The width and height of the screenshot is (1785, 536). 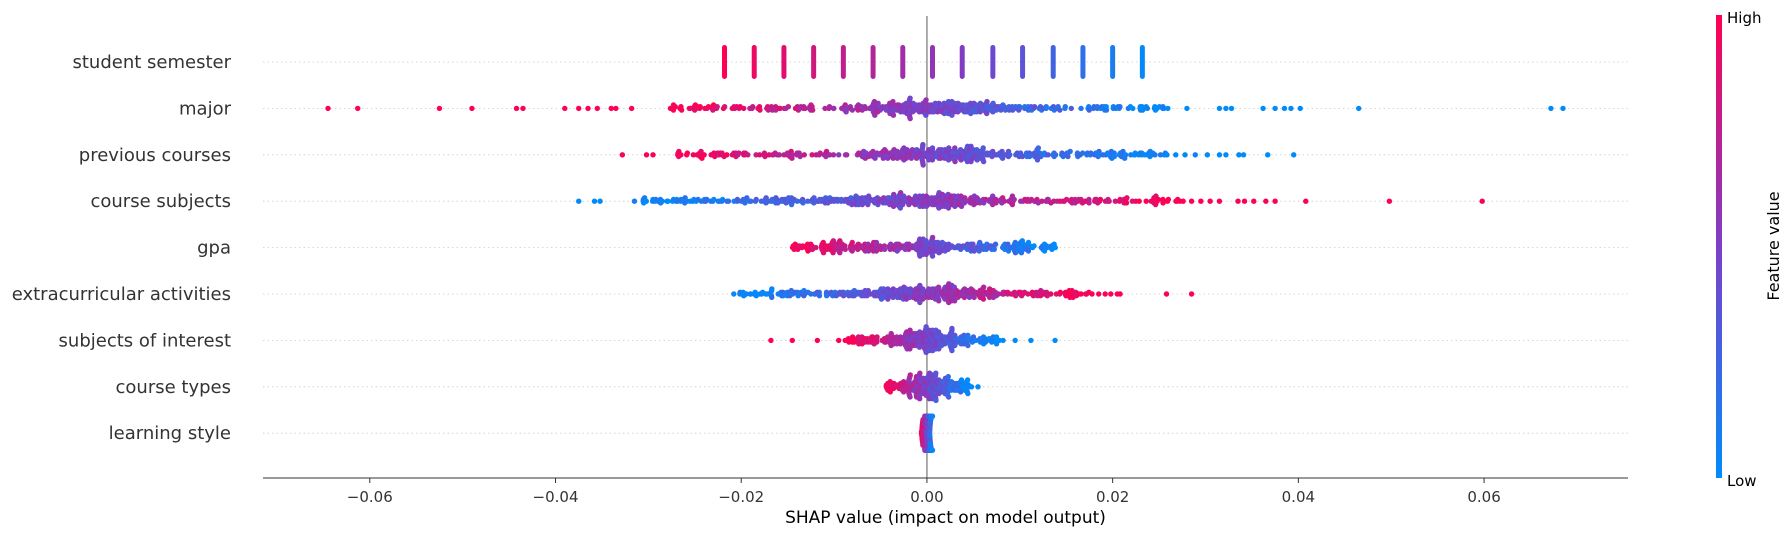 What do you see at coordinates (945, 518) in the screenshot?
I see `x-axis-title: SHAP value (impact on model output)` at bounding box center [945, 518].